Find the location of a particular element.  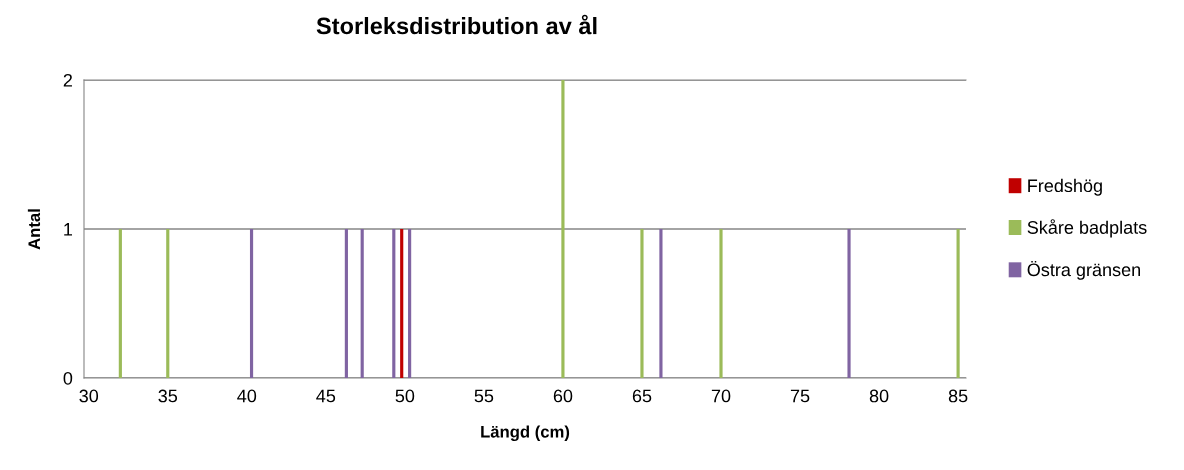

chart-title: Storleksdistribution av ål is located at coordinates (456, 24).